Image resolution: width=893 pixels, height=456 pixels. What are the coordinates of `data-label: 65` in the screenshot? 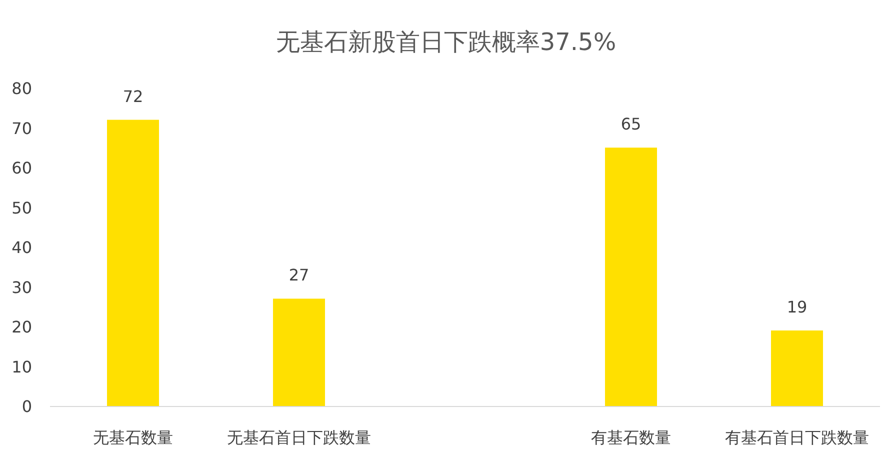 It's located at (631, 124).